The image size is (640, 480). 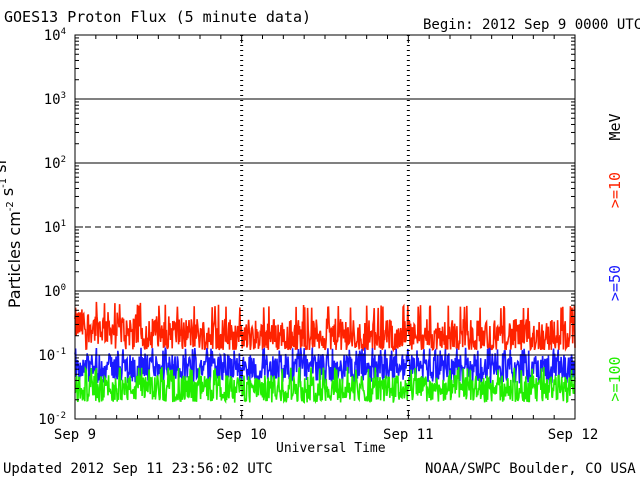 I want to click on y-tick-label-exp: 3, so click(x=63, y=96).